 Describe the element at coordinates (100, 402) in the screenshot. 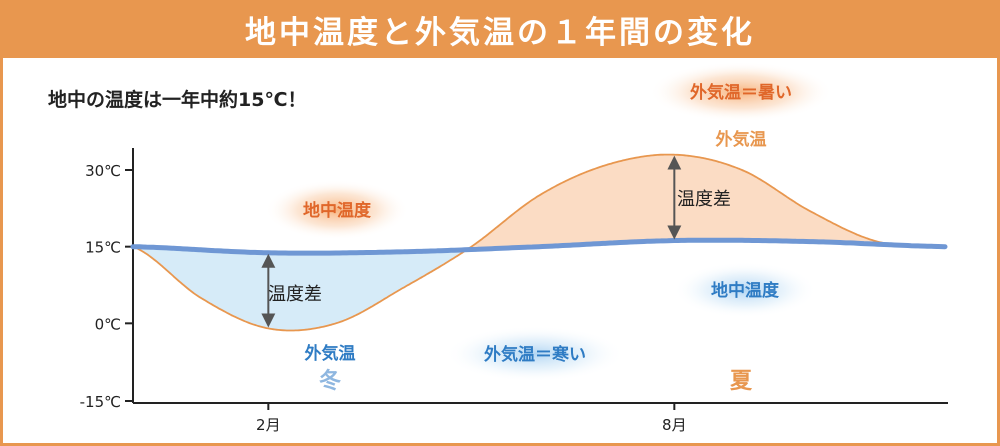

I see `y-tick-label: -15℃` at that location.